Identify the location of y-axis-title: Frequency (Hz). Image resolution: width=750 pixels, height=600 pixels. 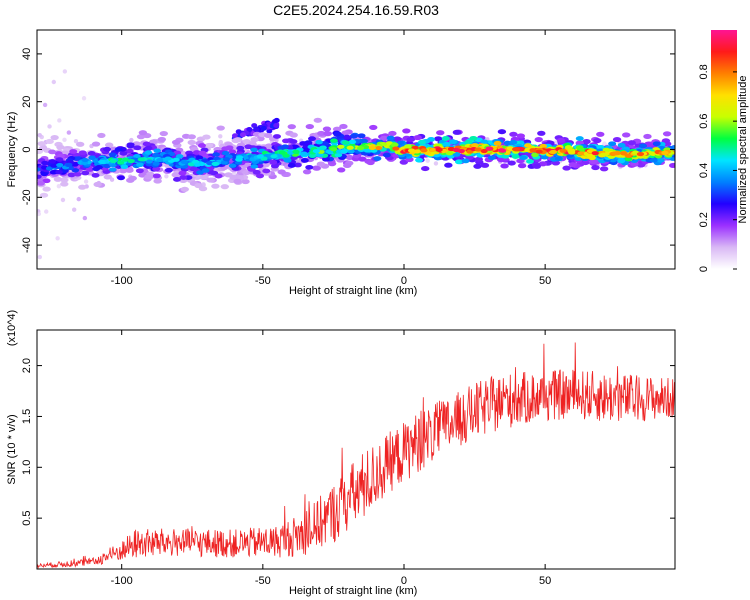
(12, 150).